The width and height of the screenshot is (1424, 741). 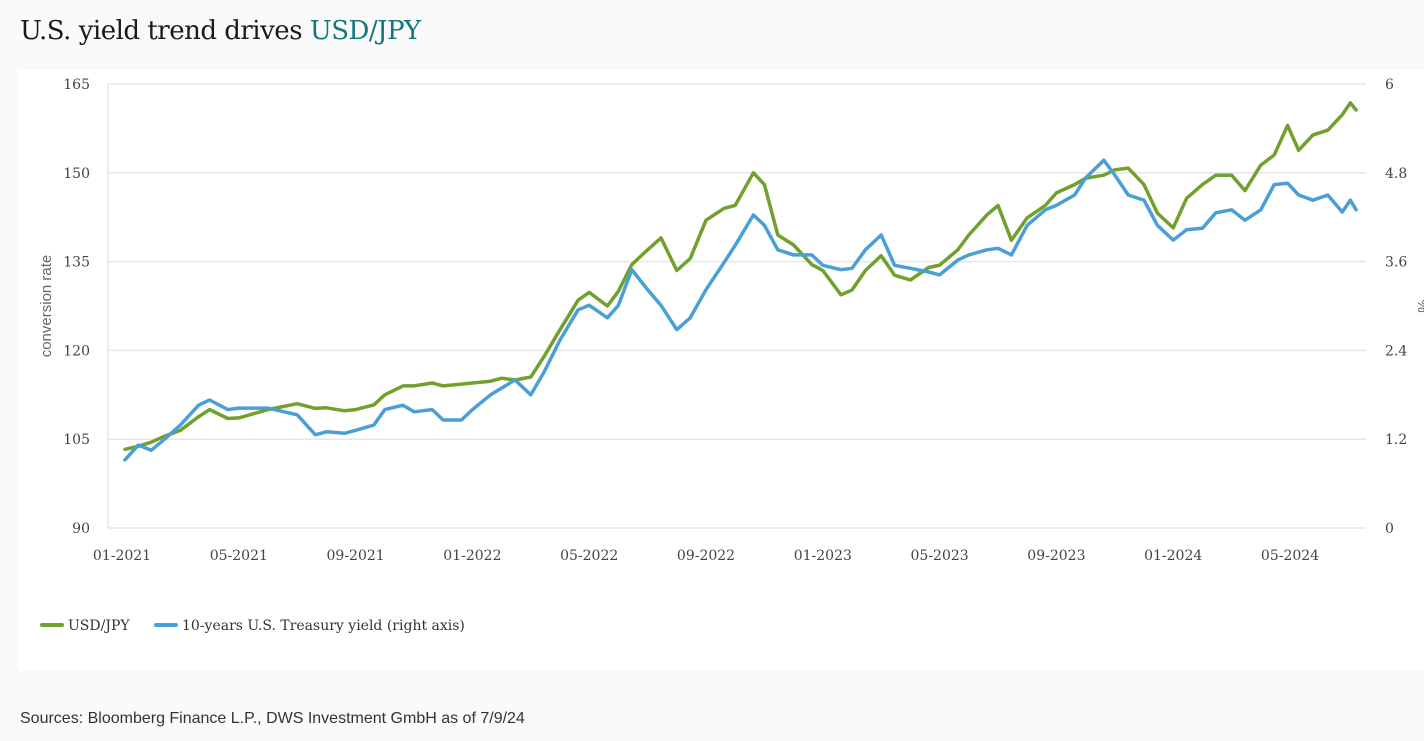 I want to click on y-tick-label: 105, so click(x=76, y=440).